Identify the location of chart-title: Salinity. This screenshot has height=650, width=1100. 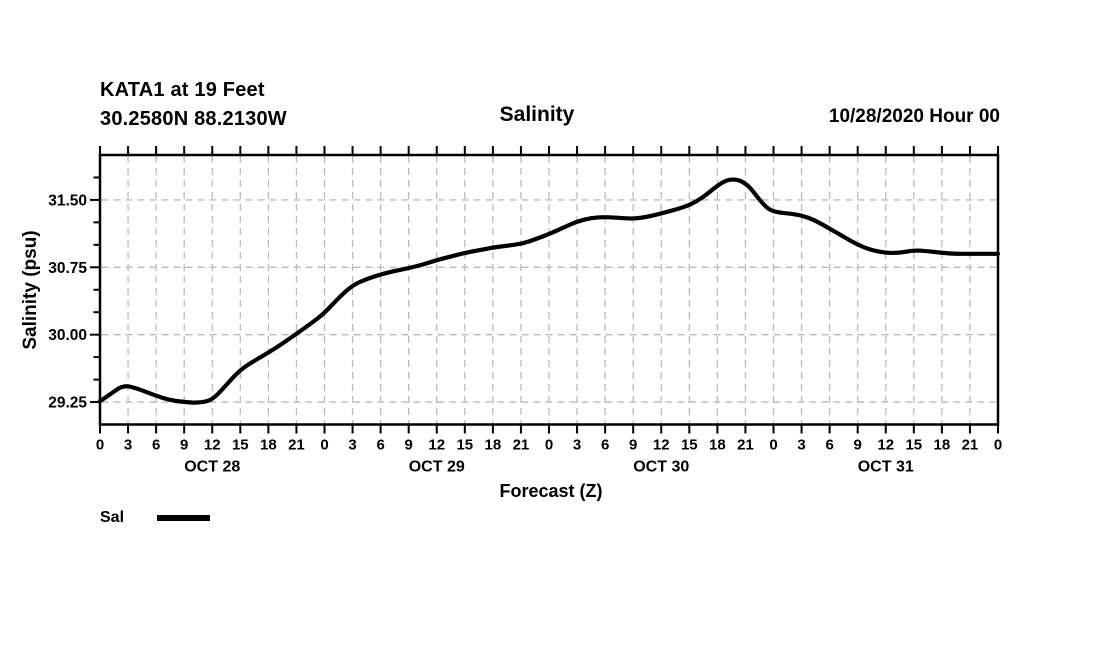
(537, 114).